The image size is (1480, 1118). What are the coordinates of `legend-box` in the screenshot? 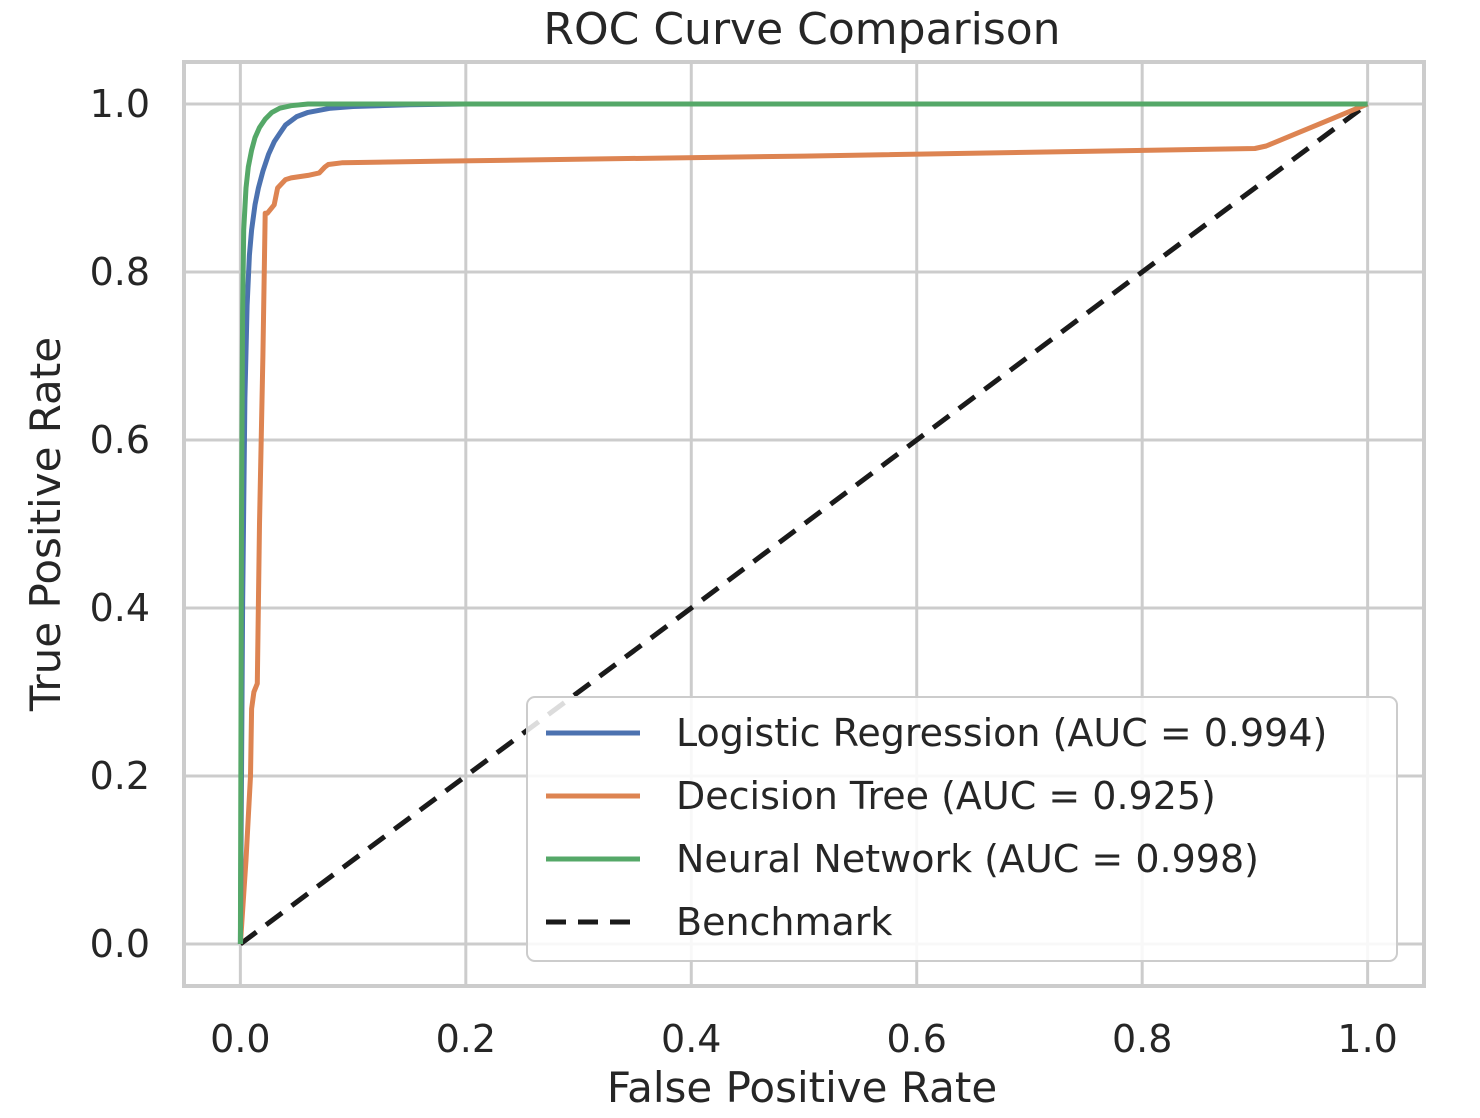 It's located at (962, 829).